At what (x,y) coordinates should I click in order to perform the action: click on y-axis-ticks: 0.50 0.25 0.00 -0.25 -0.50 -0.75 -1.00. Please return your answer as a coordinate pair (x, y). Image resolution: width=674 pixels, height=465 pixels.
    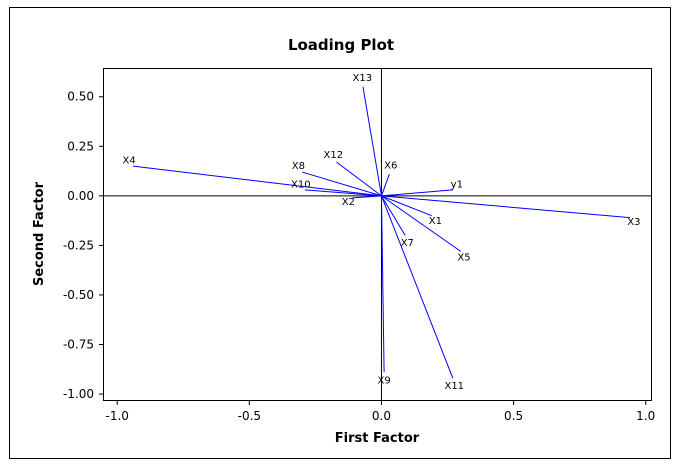
    Looking at the image, I should click on (83, 245).